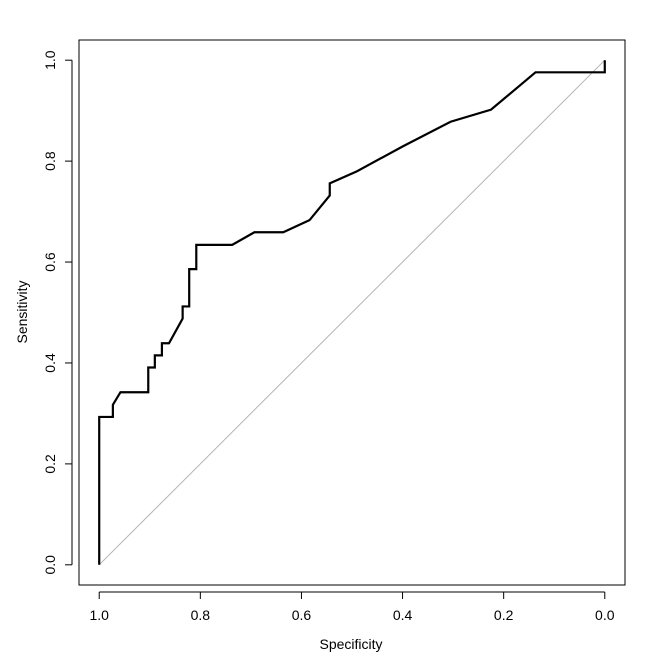 The height and width of the screenshot is (664, 665). What do you see at coordinates (22, 311) in the screenshot?
I see `y-axis-label: Sensitivity` at bounding box center [22, 311].